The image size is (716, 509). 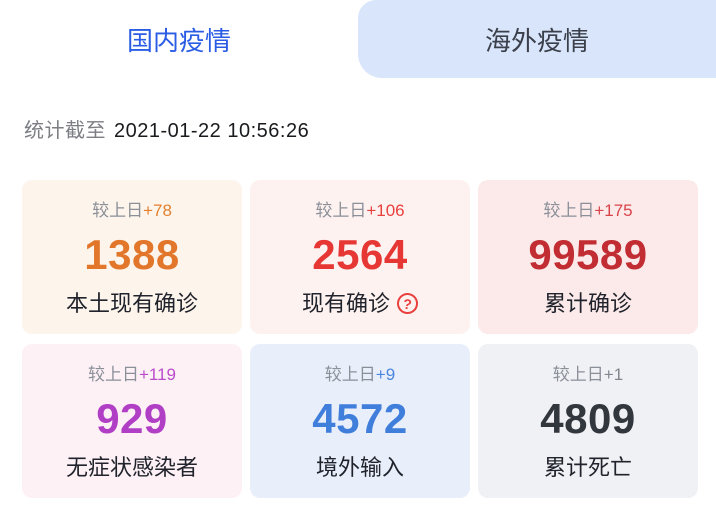 I want to click on delta-line: 较上日+119, so click(x=132, y=374).